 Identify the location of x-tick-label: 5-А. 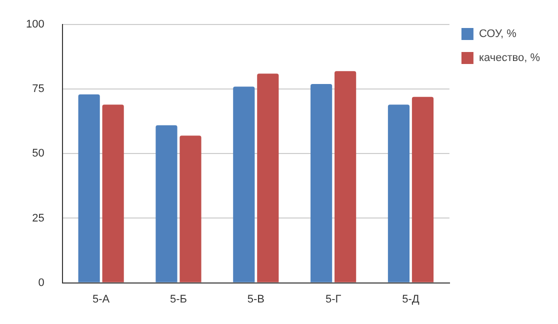
(101, 299).